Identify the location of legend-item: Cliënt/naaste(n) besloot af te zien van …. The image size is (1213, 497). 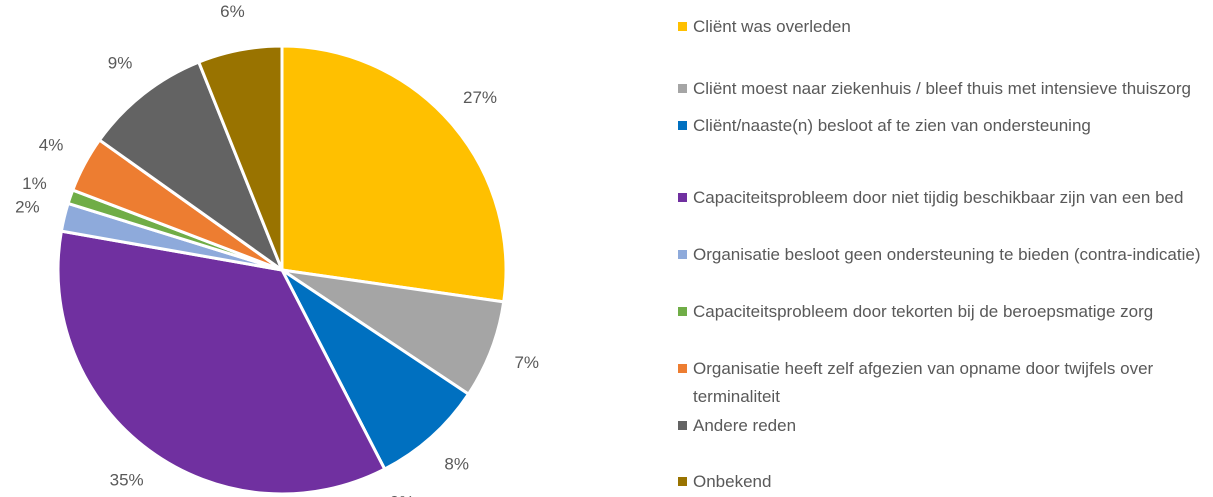
(945, 126).